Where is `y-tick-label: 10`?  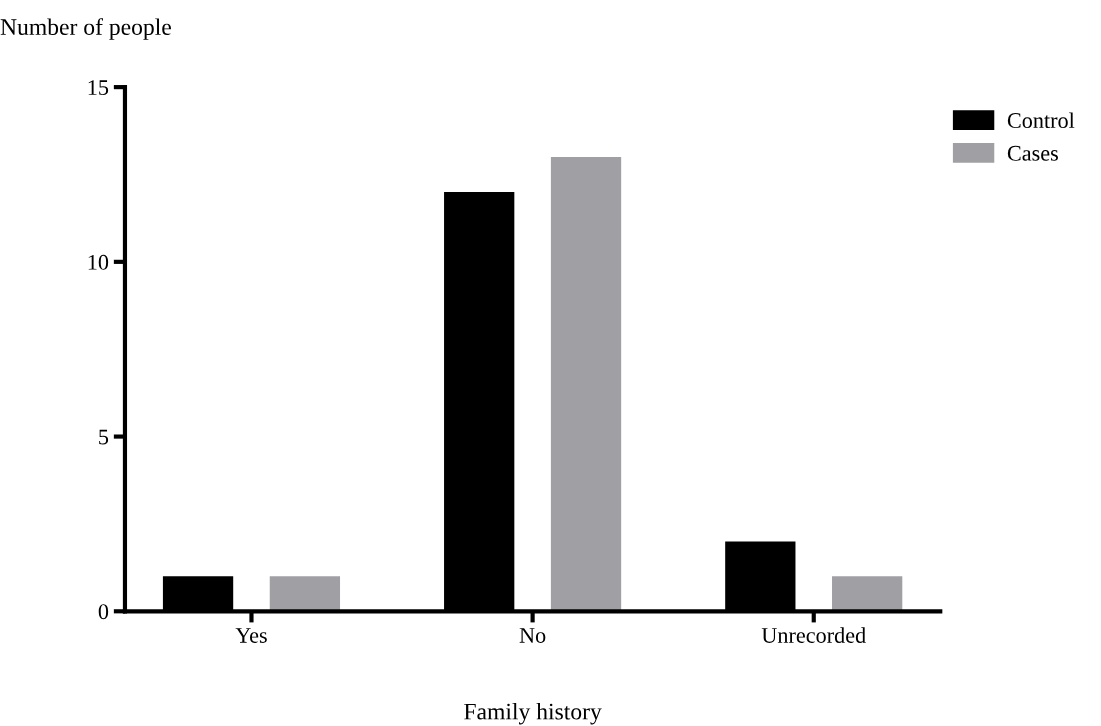
y-tick-label: 10 is located at coordinates (98, 262).